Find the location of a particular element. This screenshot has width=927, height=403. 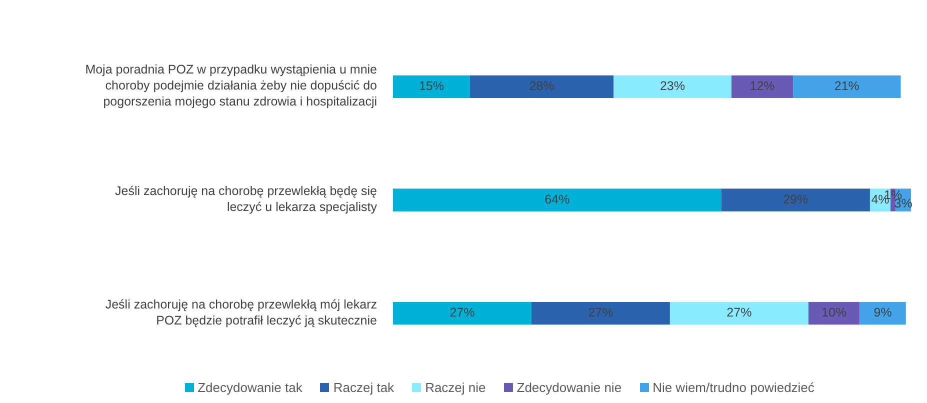

legend-label: Zdecydowanie nie is located at coordinates (569, 387).